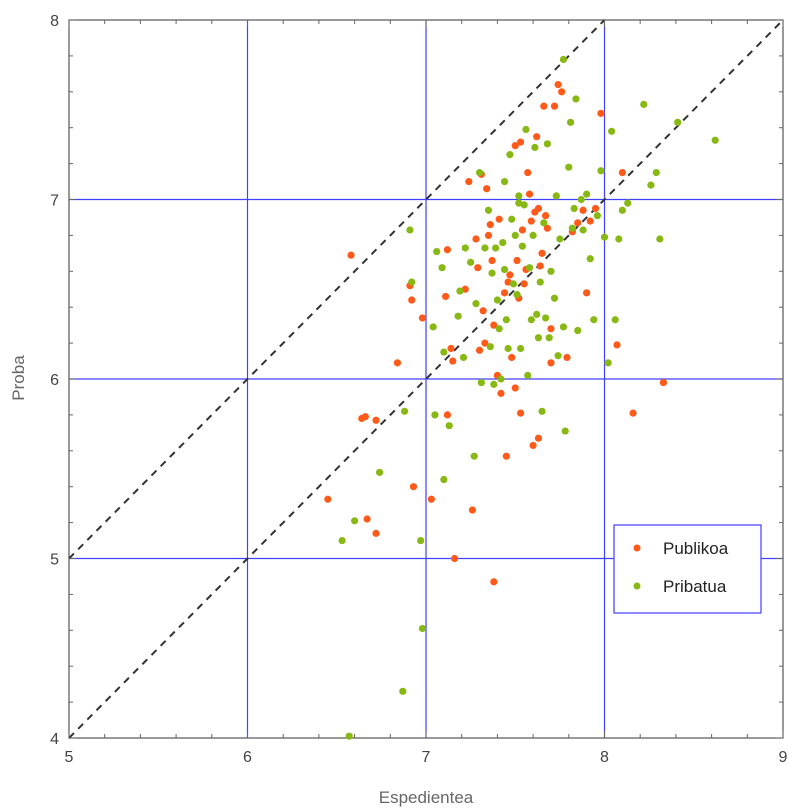 Image resolution: width=788 pixels, height=809 pixels. I want to click on y-tick-label-8: 8, so click(54, 21).